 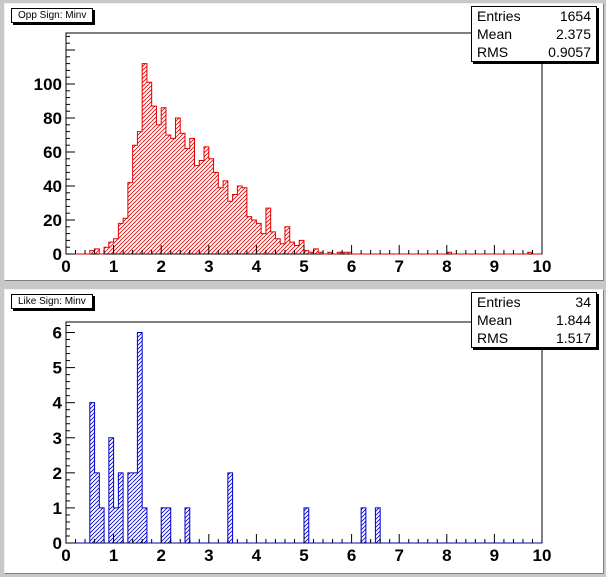 I want to click on x-tick-label: 9, so click(x=494, y=555).